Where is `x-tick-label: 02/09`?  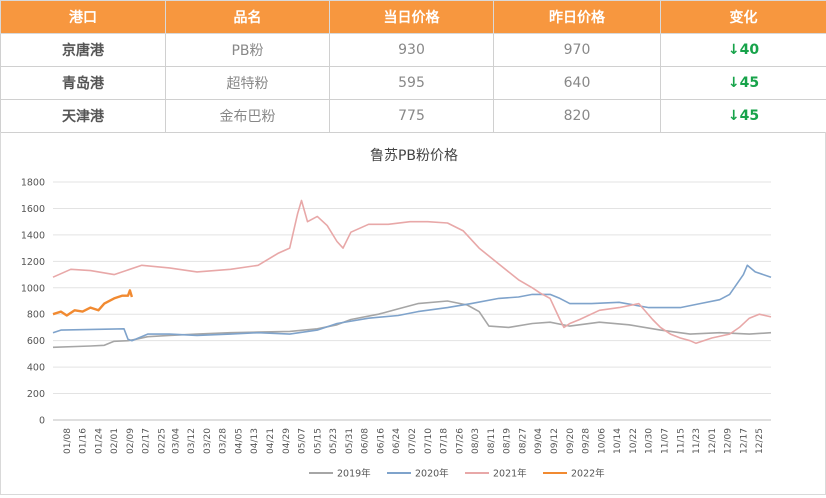
x-tick-label: 02/09 is located at coordinates (131, 441).